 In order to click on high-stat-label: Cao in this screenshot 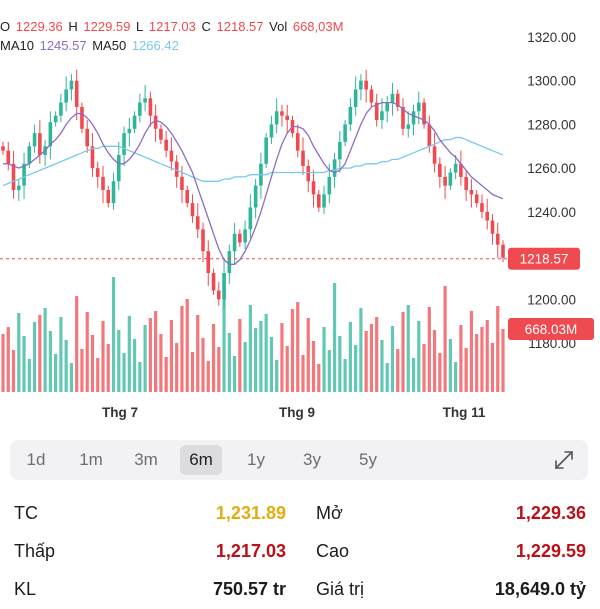, I will do `click(333, 551)`.